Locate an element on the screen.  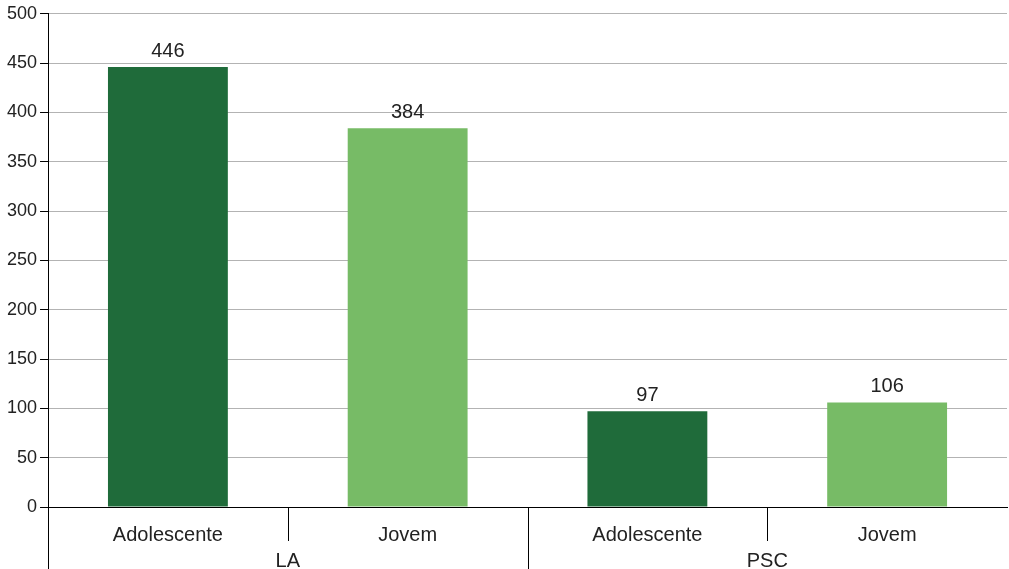
series-label: Adolescente is located at coordinates (167, 533).